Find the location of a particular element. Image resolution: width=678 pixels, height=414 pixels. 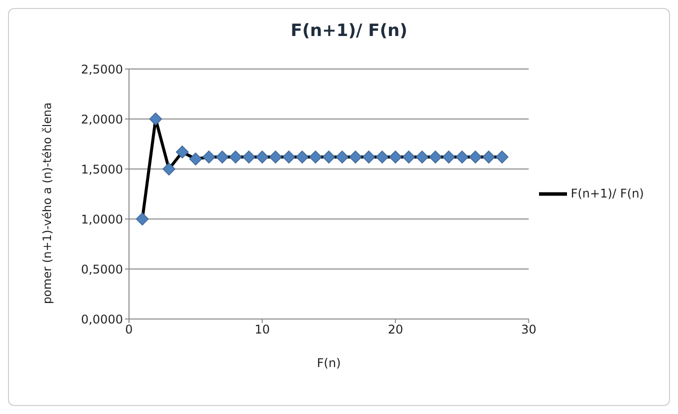

x-tick-label: 30 is located at coordinates (528, 329).